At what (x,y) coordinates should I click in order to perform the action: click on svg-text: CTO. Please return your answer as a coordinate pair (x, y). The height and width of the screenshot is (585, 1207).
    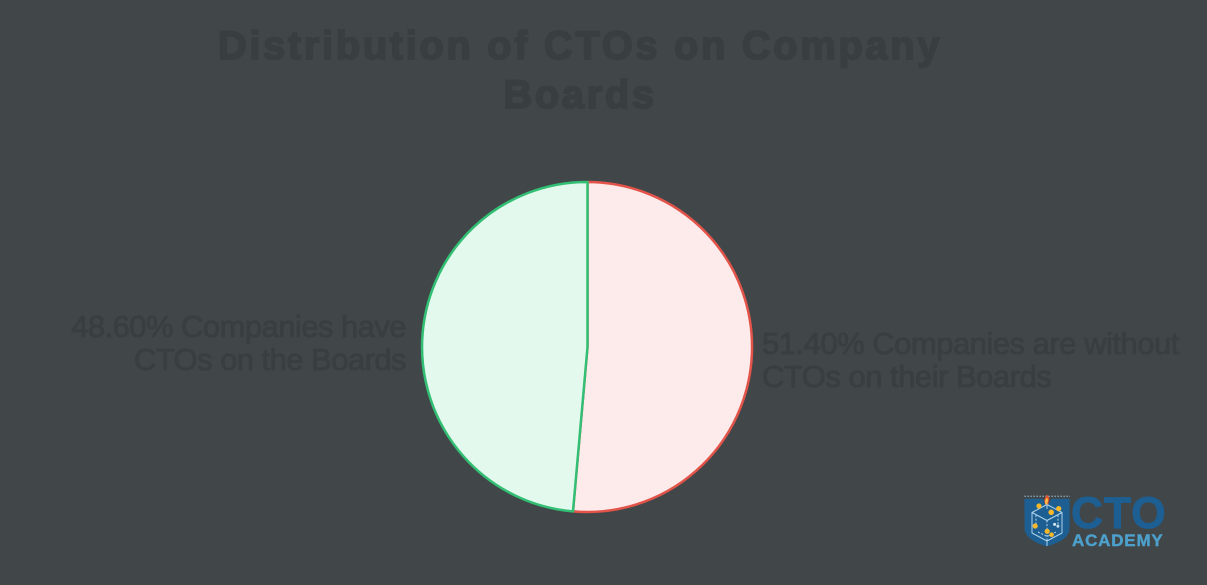
    Looking at the image, I should click on (1119, 513).